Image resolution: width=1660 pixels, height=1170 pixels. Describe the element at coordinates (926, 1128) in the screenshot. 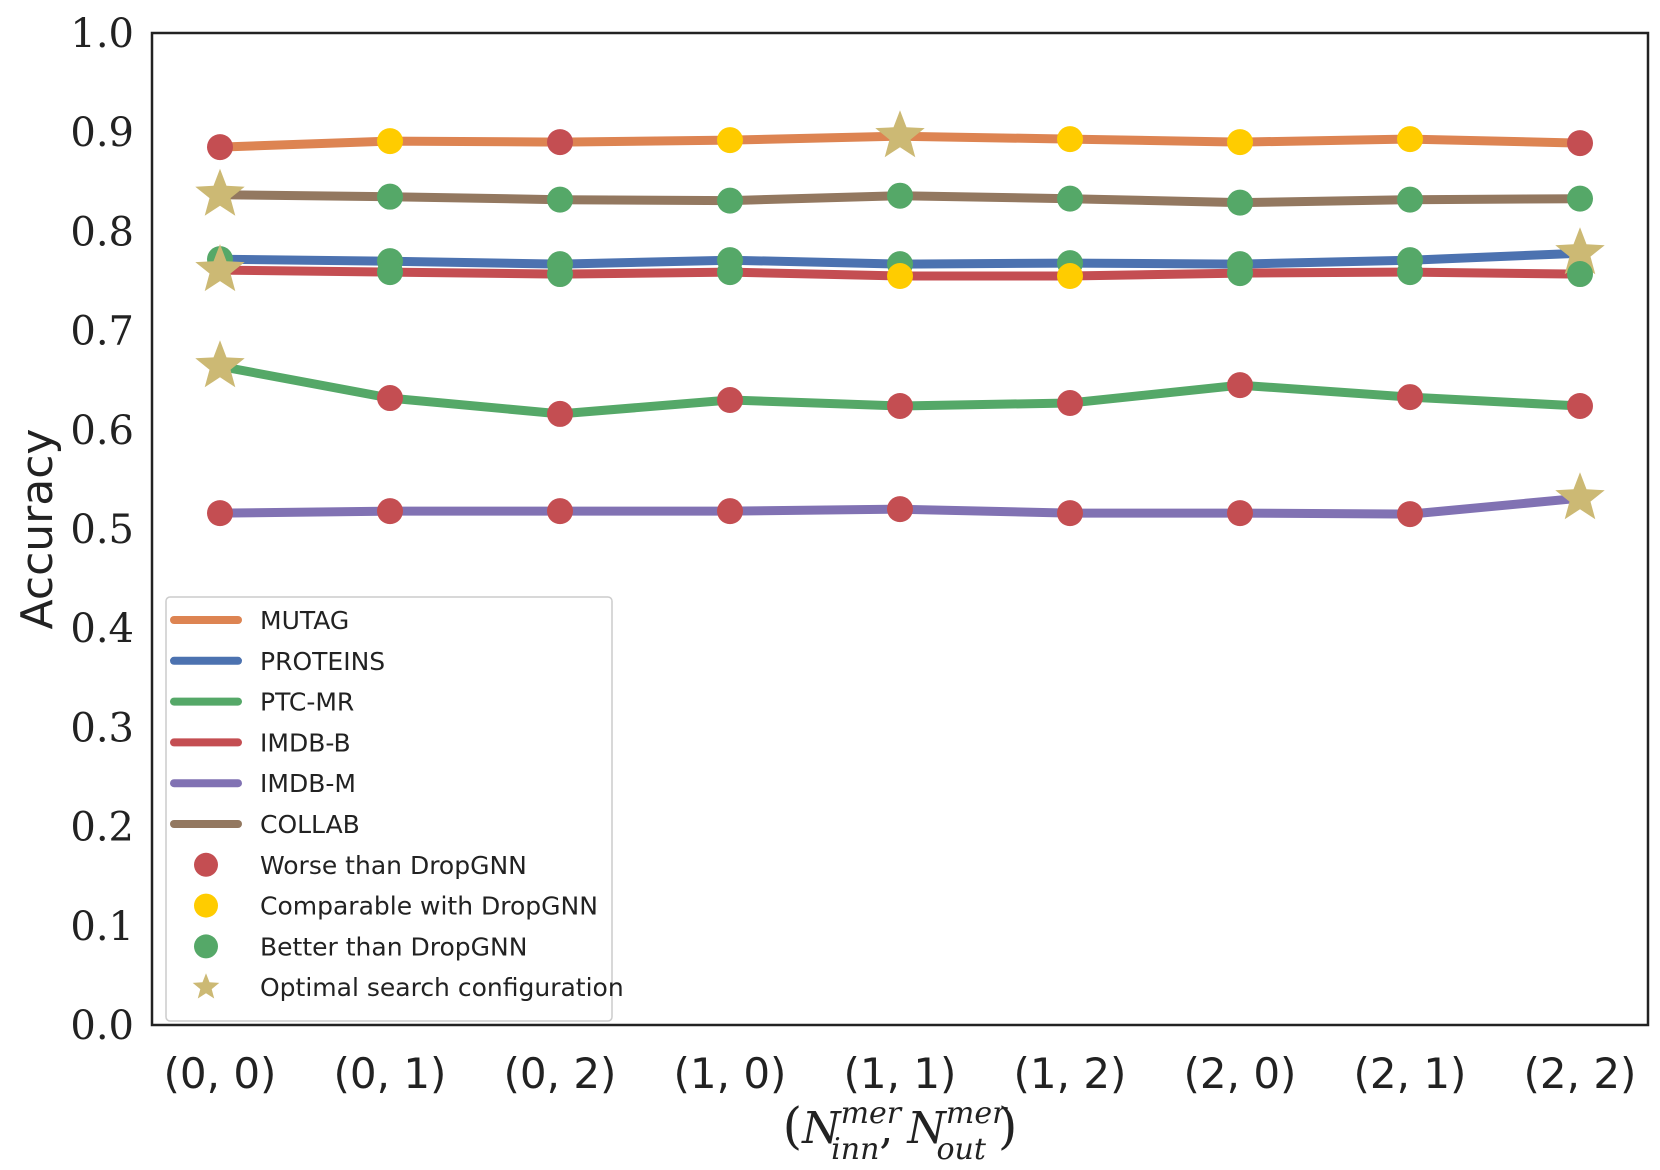

I see `x-axis-label-n2: N` at that location.